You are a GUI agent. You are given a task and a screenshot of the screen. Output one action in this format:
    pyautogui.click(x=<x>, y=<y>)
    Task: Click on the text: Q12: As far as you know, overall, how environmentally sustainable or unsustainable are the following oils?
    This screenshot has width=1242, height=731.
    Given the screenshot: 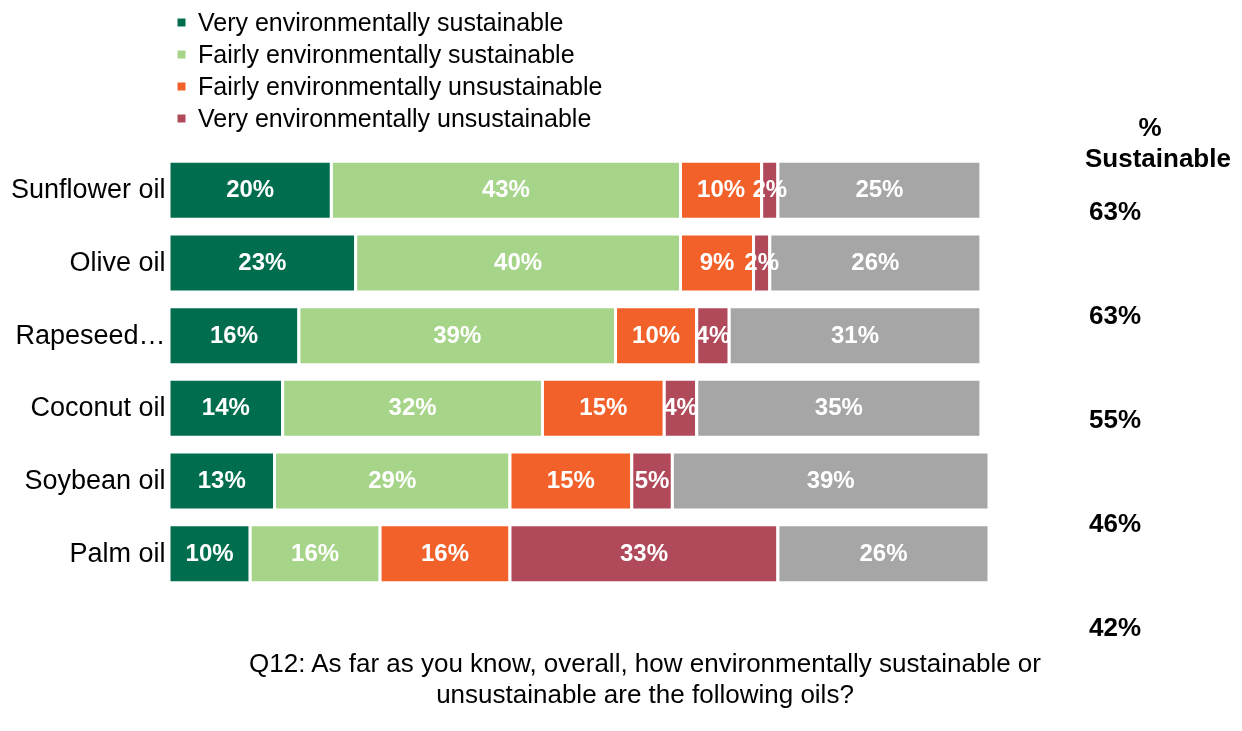 What is the action you would take?
    pyautogui.click(x=645, y=679)
    